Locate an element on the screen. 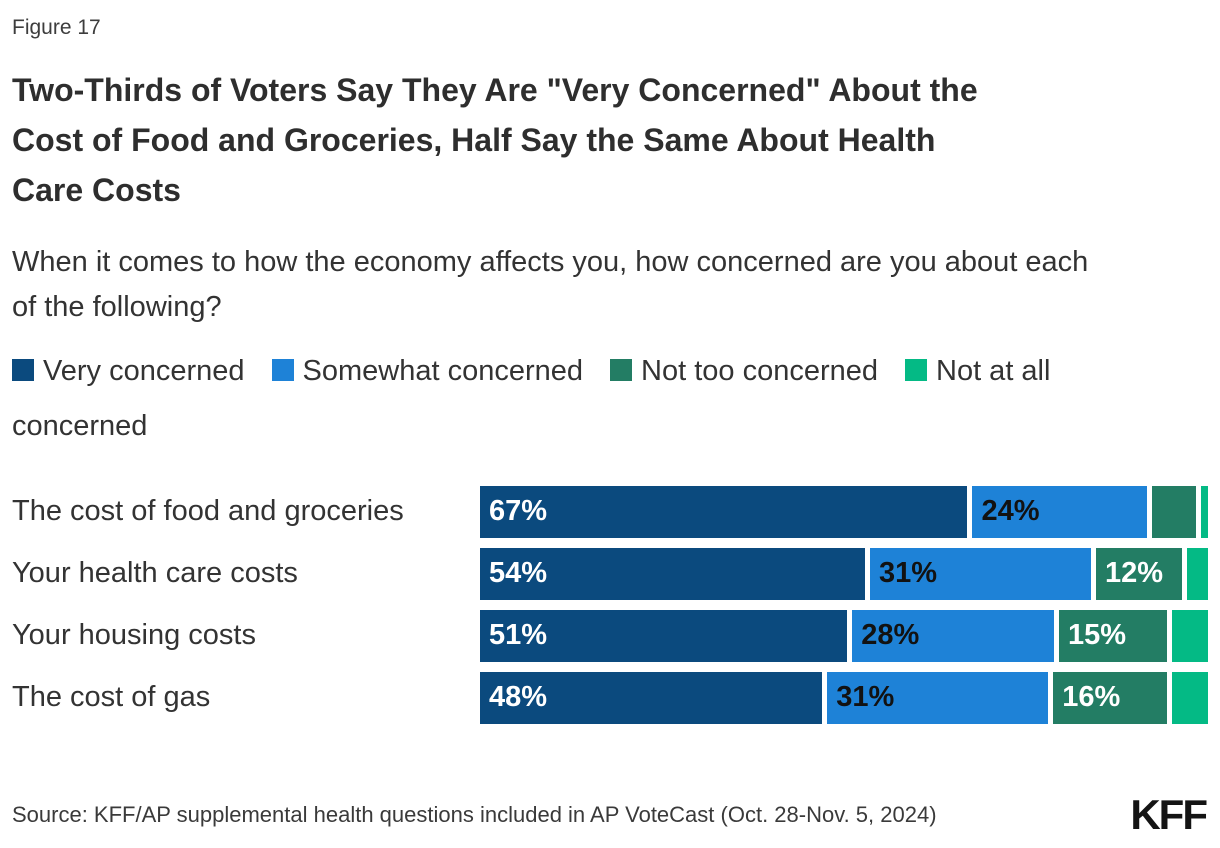 The width and height of the screenshot is (1220, 848). bar-segment-value: 48% is located at coordinates (518, 697).